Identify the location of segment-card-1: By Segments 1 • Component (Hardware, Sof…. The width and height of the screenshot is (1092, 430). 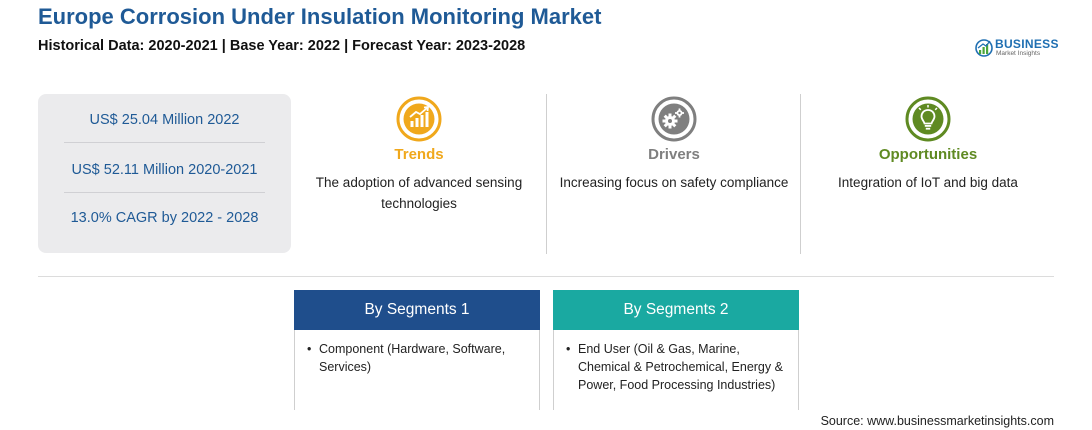
(417, 350).